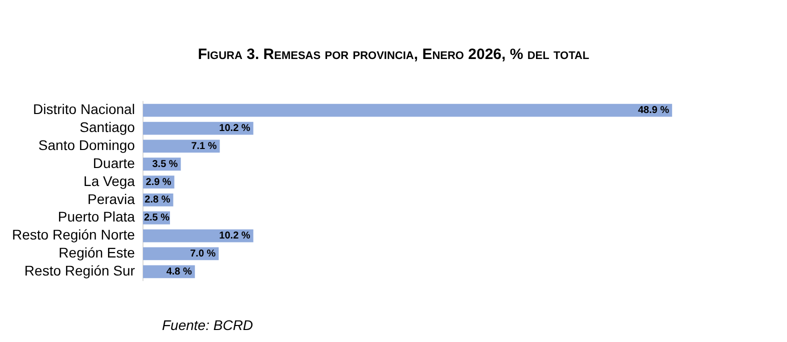 Image resolution: width=787 pixels, height=342 pixels. I want to click on y-tick-label: Resto Región Norte, so click(74, 234).